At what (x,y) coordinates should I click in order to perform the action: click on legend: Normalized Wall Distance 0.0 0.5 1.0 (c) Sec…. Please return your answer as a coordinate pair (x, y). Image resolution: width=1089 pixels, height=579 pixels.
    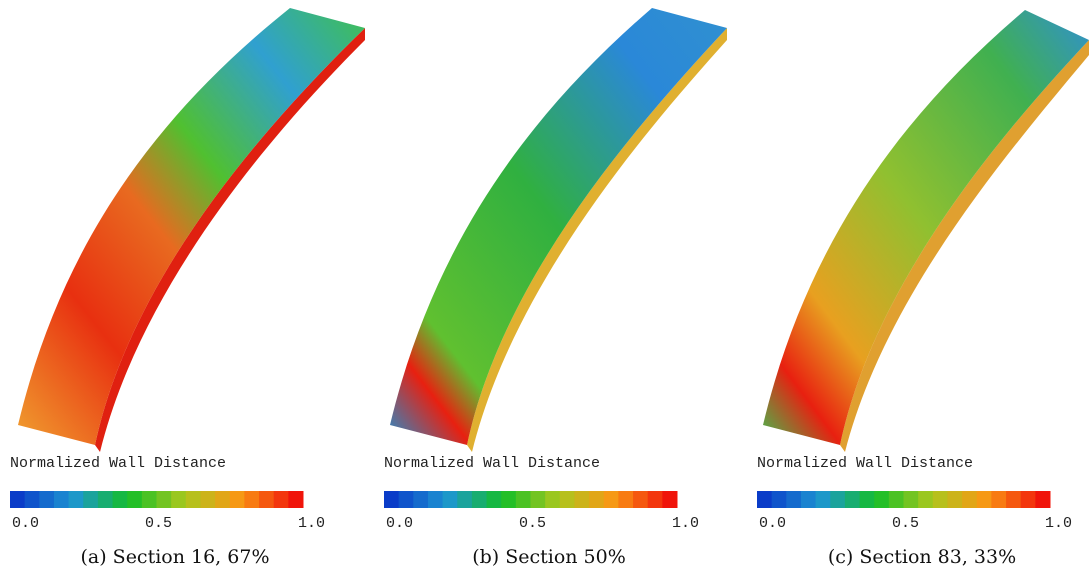
    Looking at the image, I should click on (914, 511).